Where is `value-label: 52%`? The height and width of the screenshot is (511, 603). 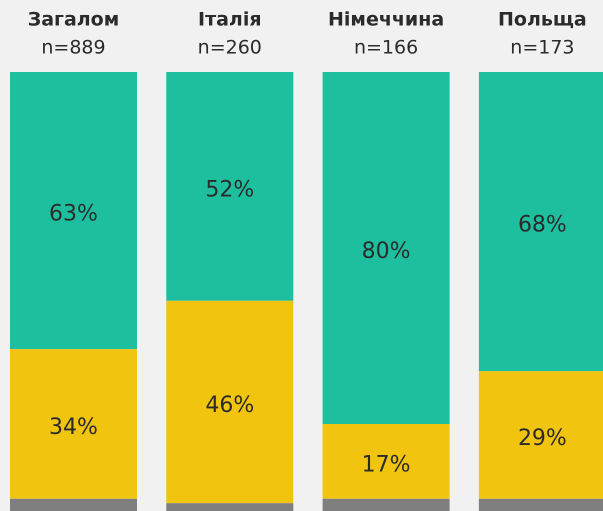
value-label: 52% is located at coordinates (229, 189).